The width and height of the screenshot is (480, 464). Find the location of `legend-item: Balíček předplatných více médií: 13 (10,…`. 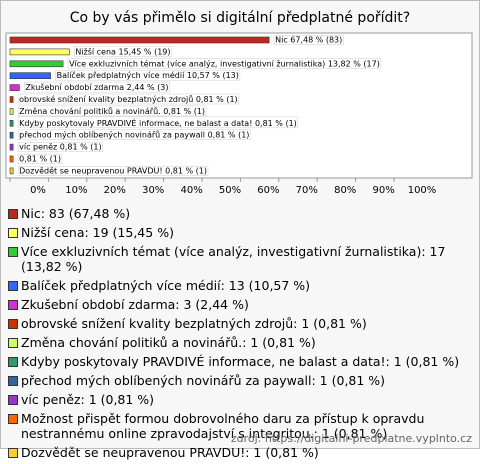

legend-item: Balíček předplatných více médií: 13 (10,… is located at coordinates (239, 285).